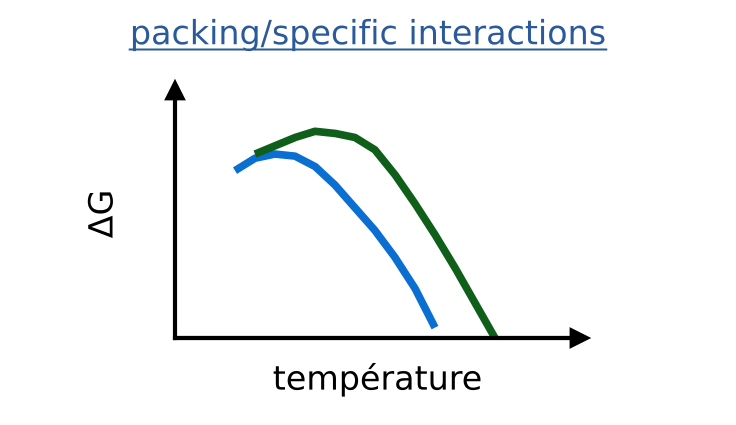 The width and height of the screenshot is (736, 425). What do you see at coordinates (377, 380) in the screenshot?
I see `x-axis-title: température` at bounding box center [377, 380].